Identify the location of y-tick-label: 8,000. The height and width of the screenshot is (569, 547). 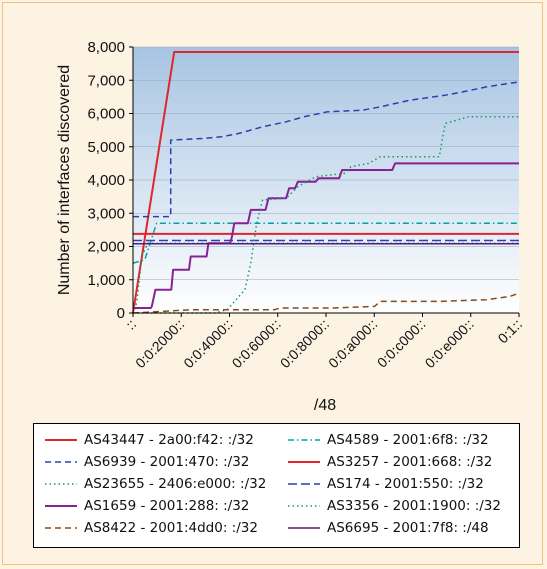
(106, 47).